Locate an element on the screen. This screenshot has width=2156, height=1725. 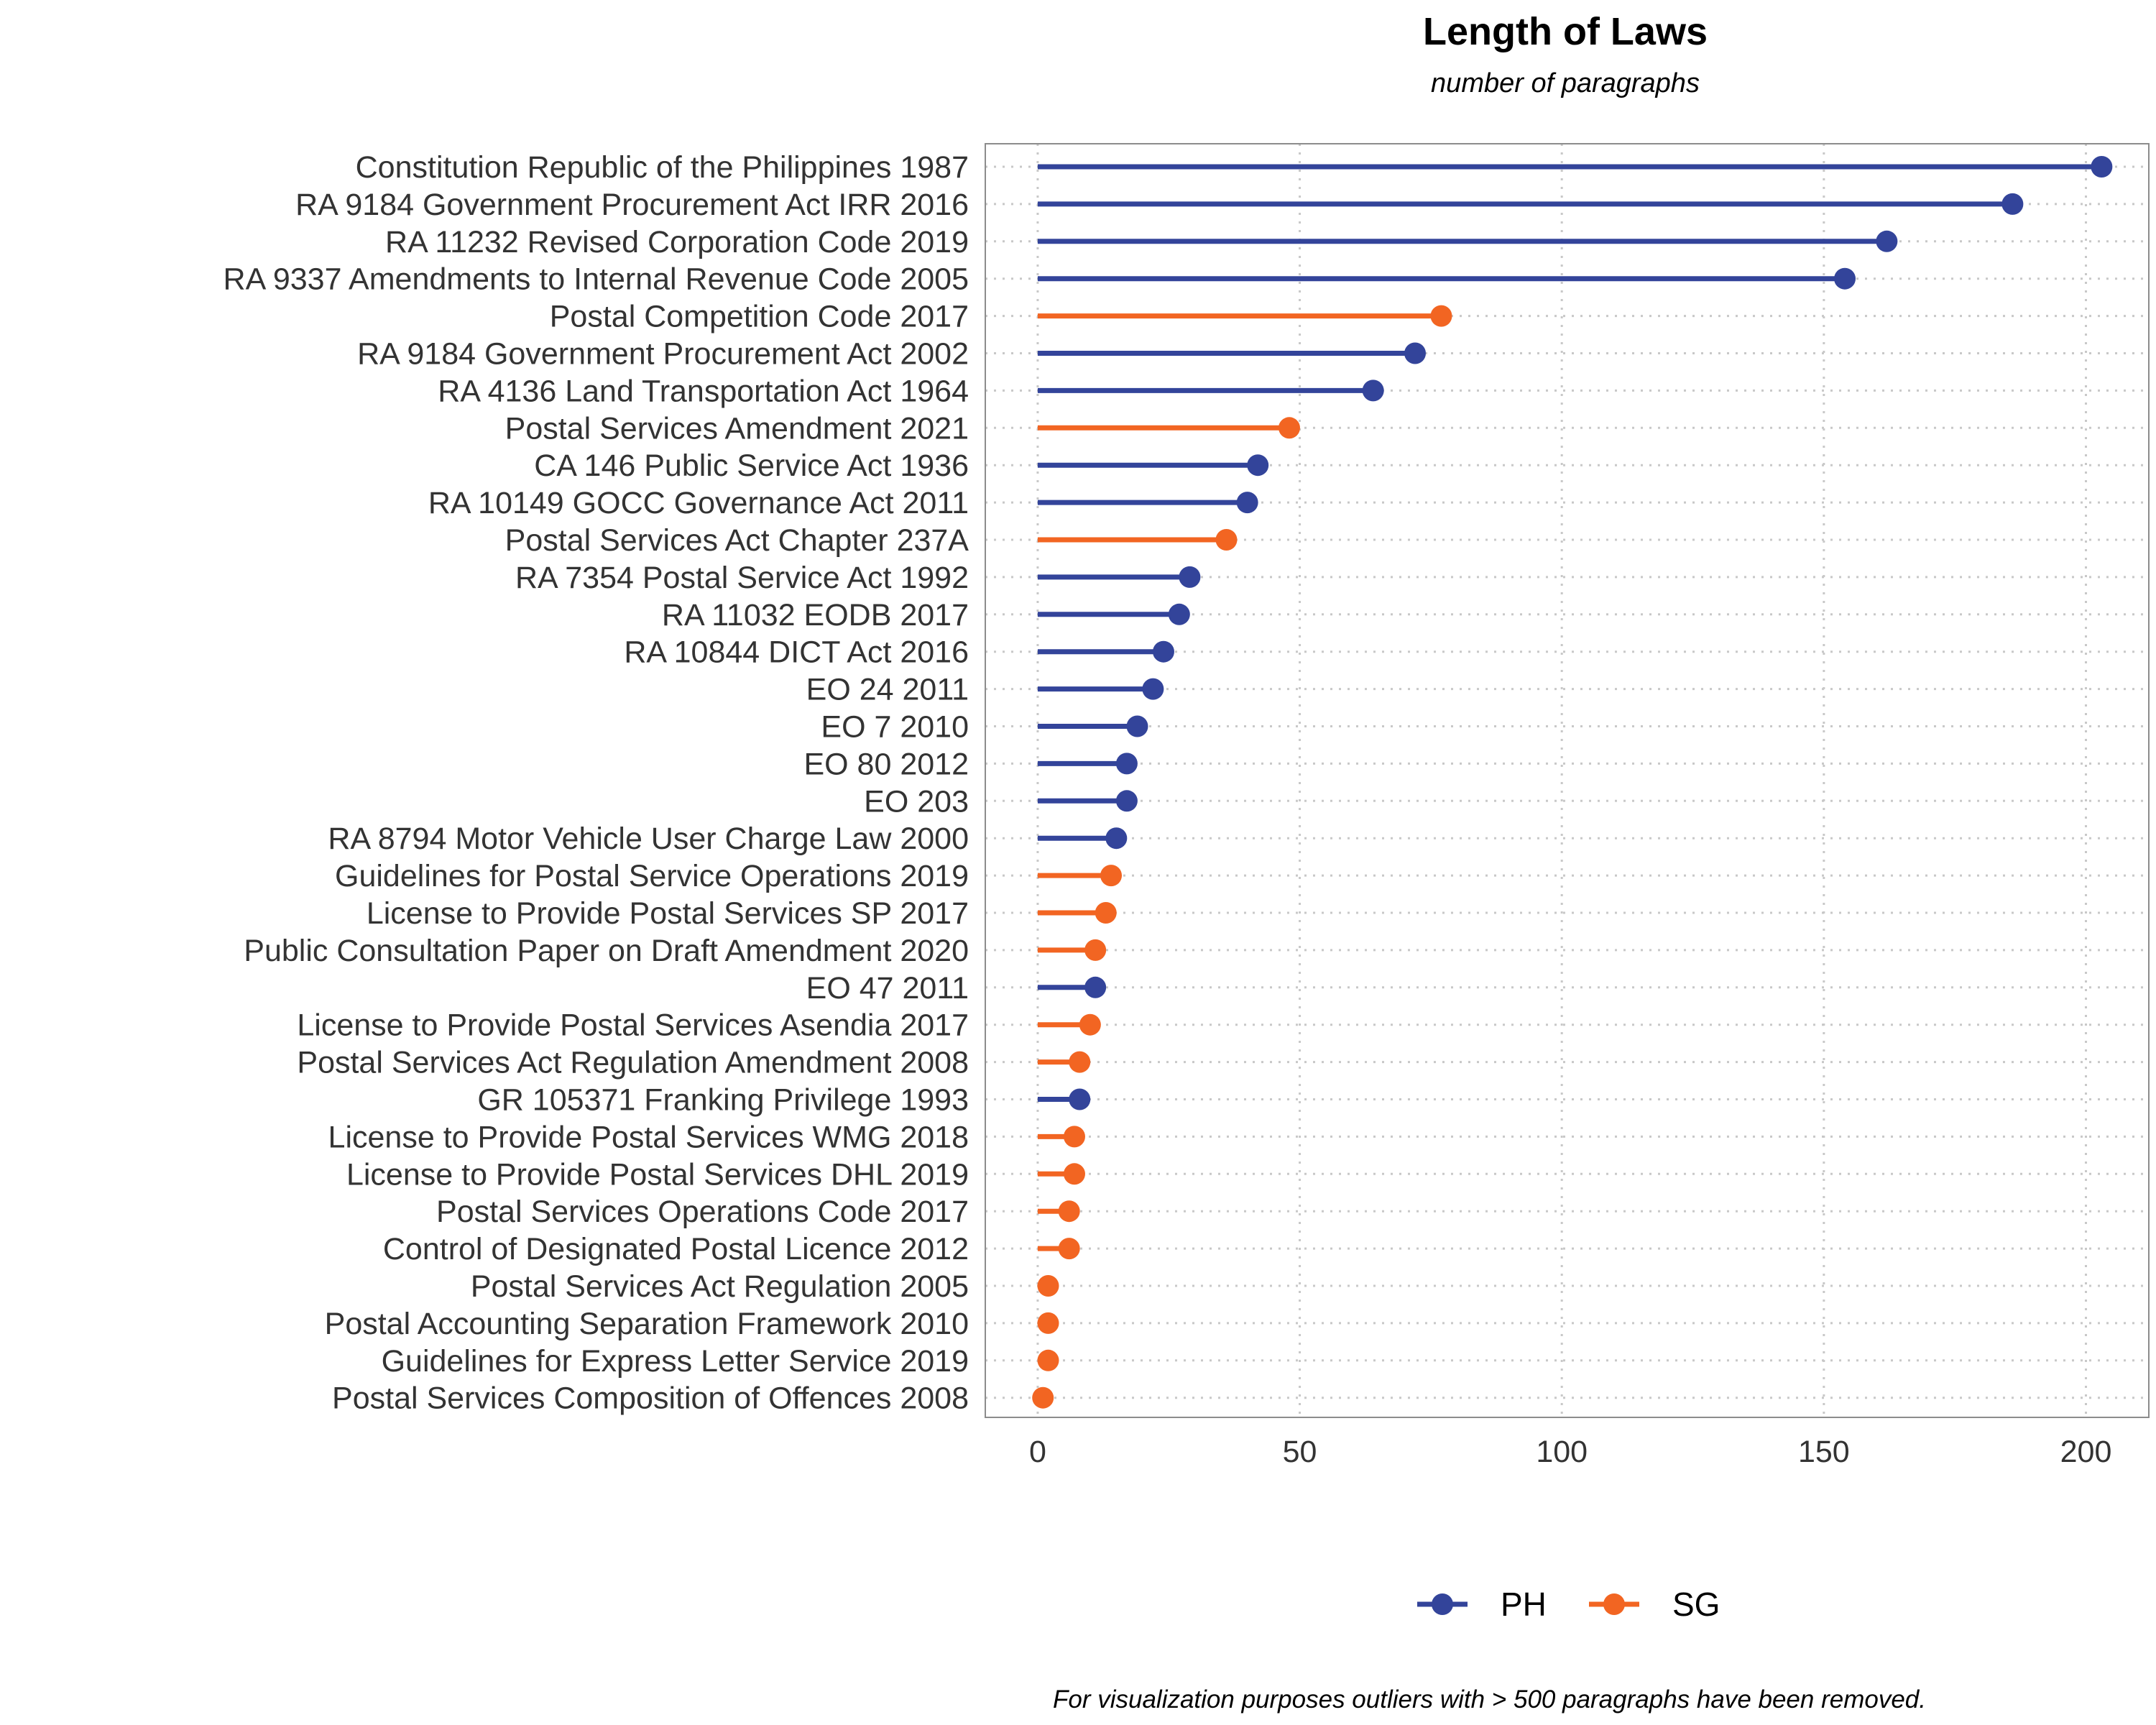
category-label: RA 11232 Revised Corporation Code 2019 is located at coordinates (677, 242).